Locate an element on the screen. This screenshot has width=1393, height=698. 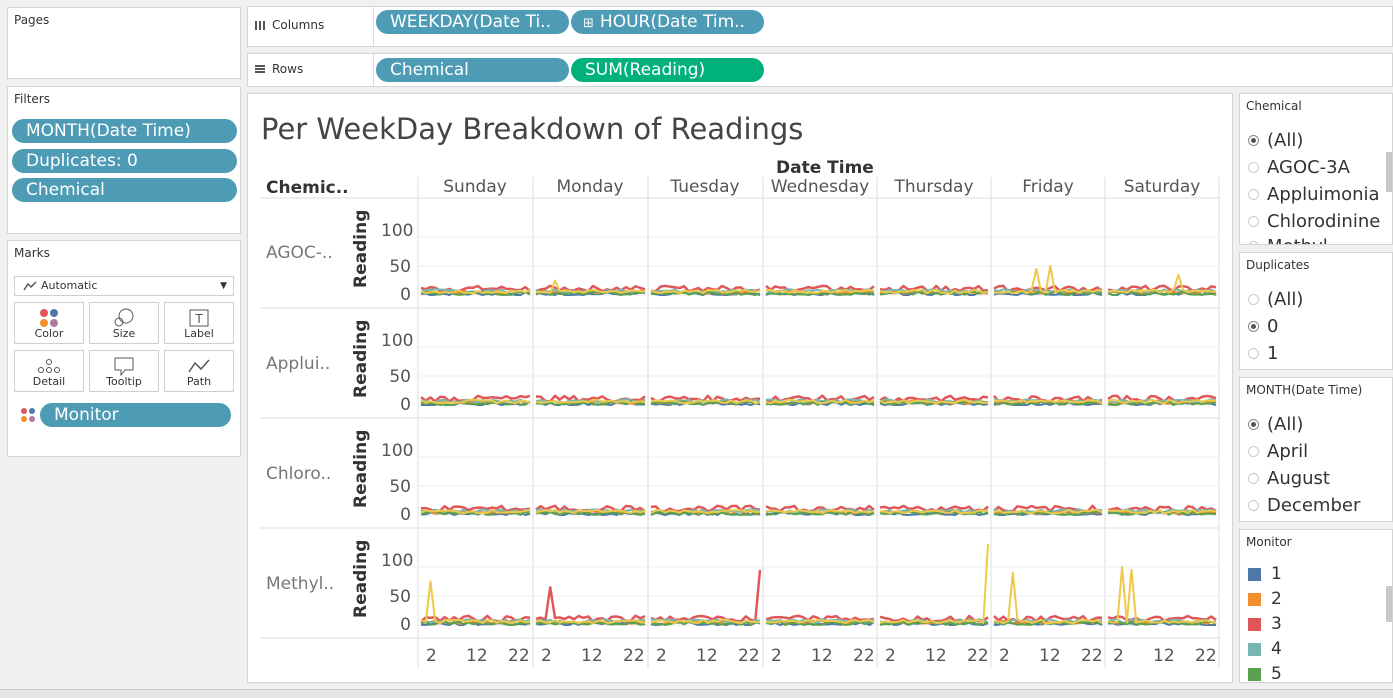
legend-item-1: 1 is located at coordinates (1265, 574).